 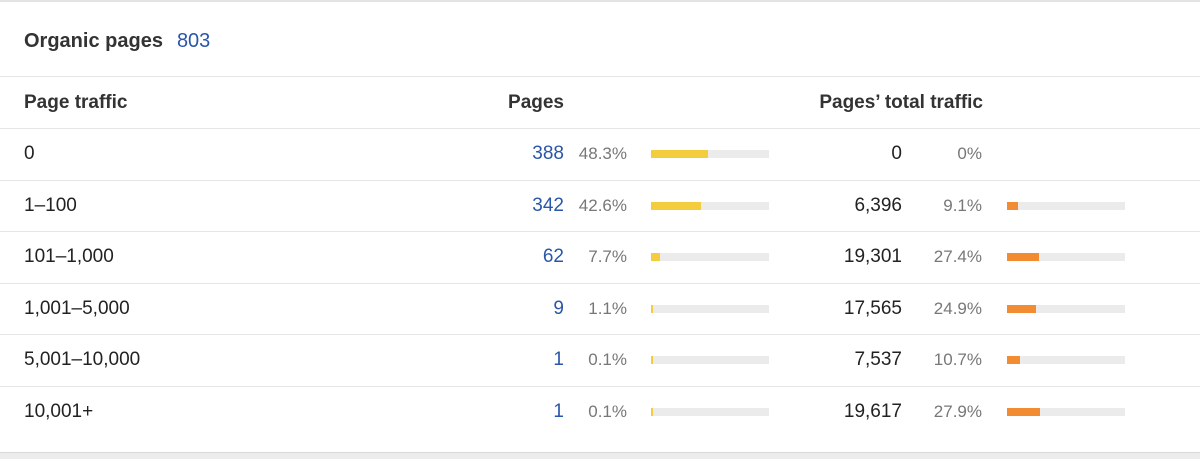 What do you see at coordinates (77, 308) in the screenshot?
I see `traffic-range-cell: 1,001–5,000` at bounding box center [77, 308].